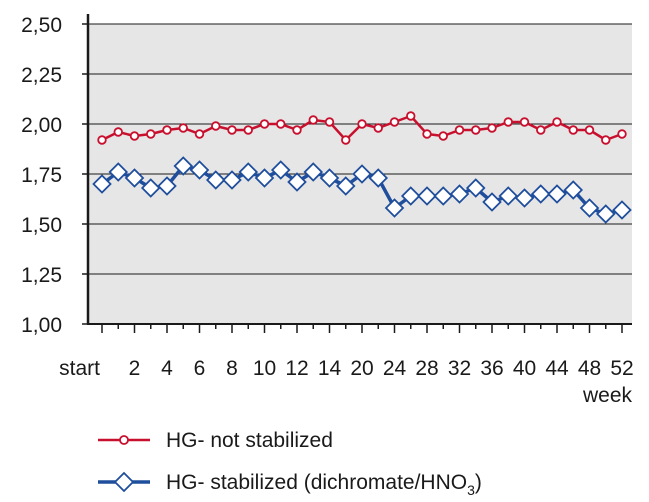  Describe the element at coordinates (459, 368) in the screenshot. I see `x-tick-label: 32` at that location.